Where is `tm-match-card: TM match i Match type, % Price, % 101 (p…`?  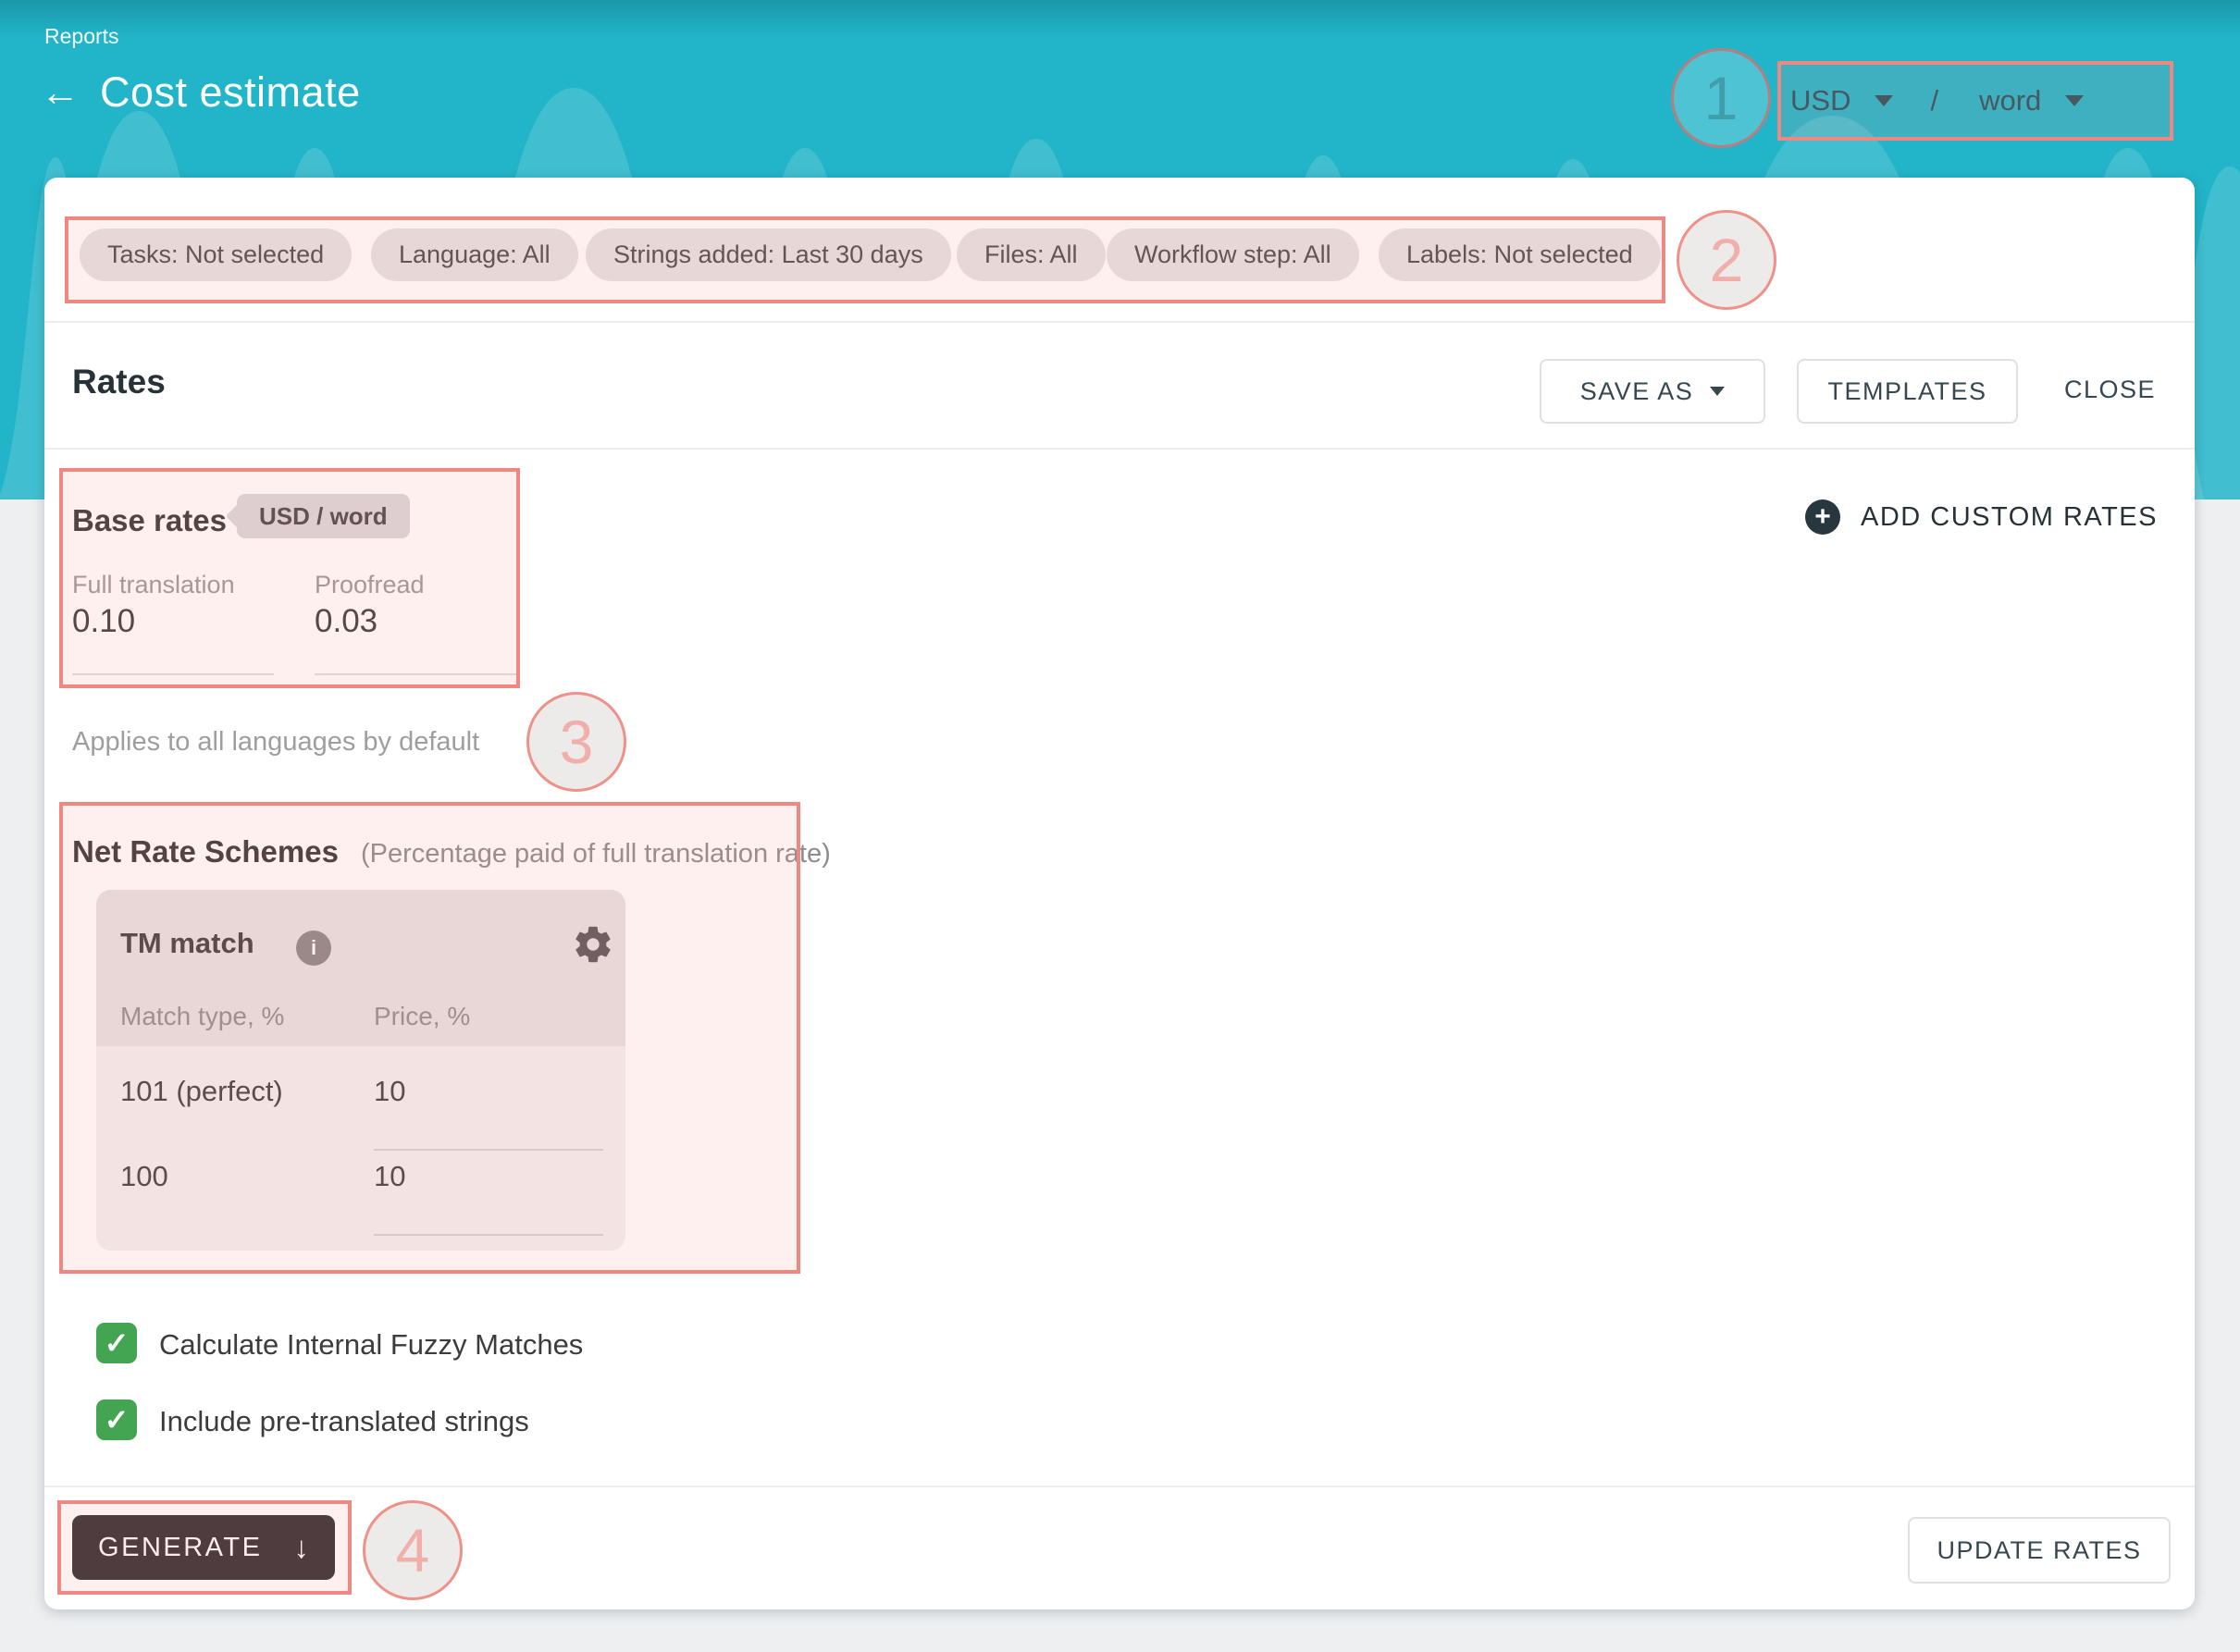 tm-match-card: TM match i Match type, % Price, % 101 (p… is located at coordinates (361, 1070).